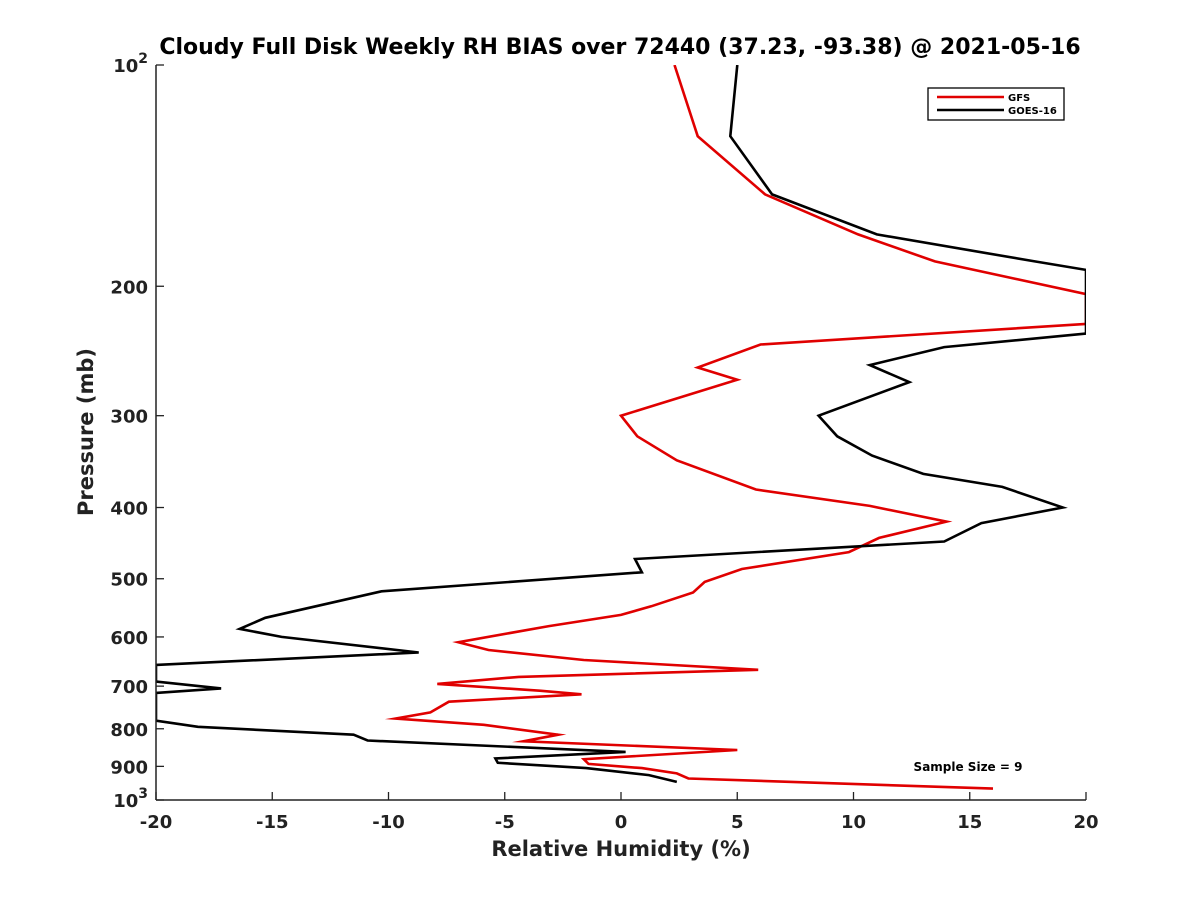  Describe the element at coordinates (156, 822) in the screenshot. I see `x-tick-label: -20` at that location.